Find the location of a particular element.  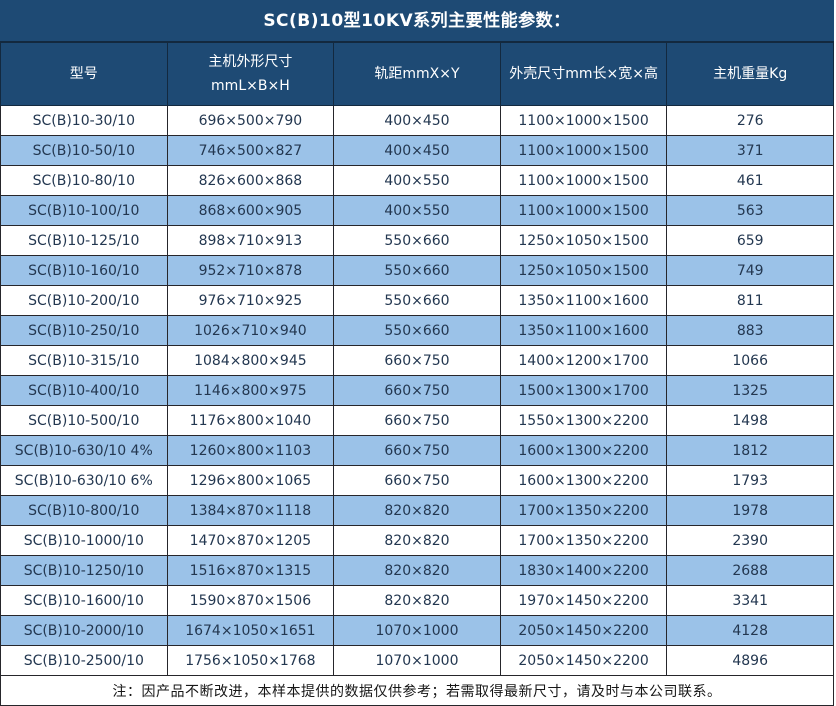

cell-host-dimensions: 746×500×827 is located at coordinates (250, 150).